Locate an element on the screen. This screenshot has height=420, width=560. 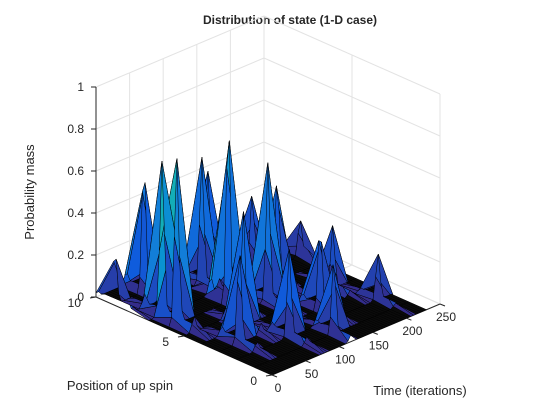
x-tick-label: 250 is located at coordinates (446, 317).